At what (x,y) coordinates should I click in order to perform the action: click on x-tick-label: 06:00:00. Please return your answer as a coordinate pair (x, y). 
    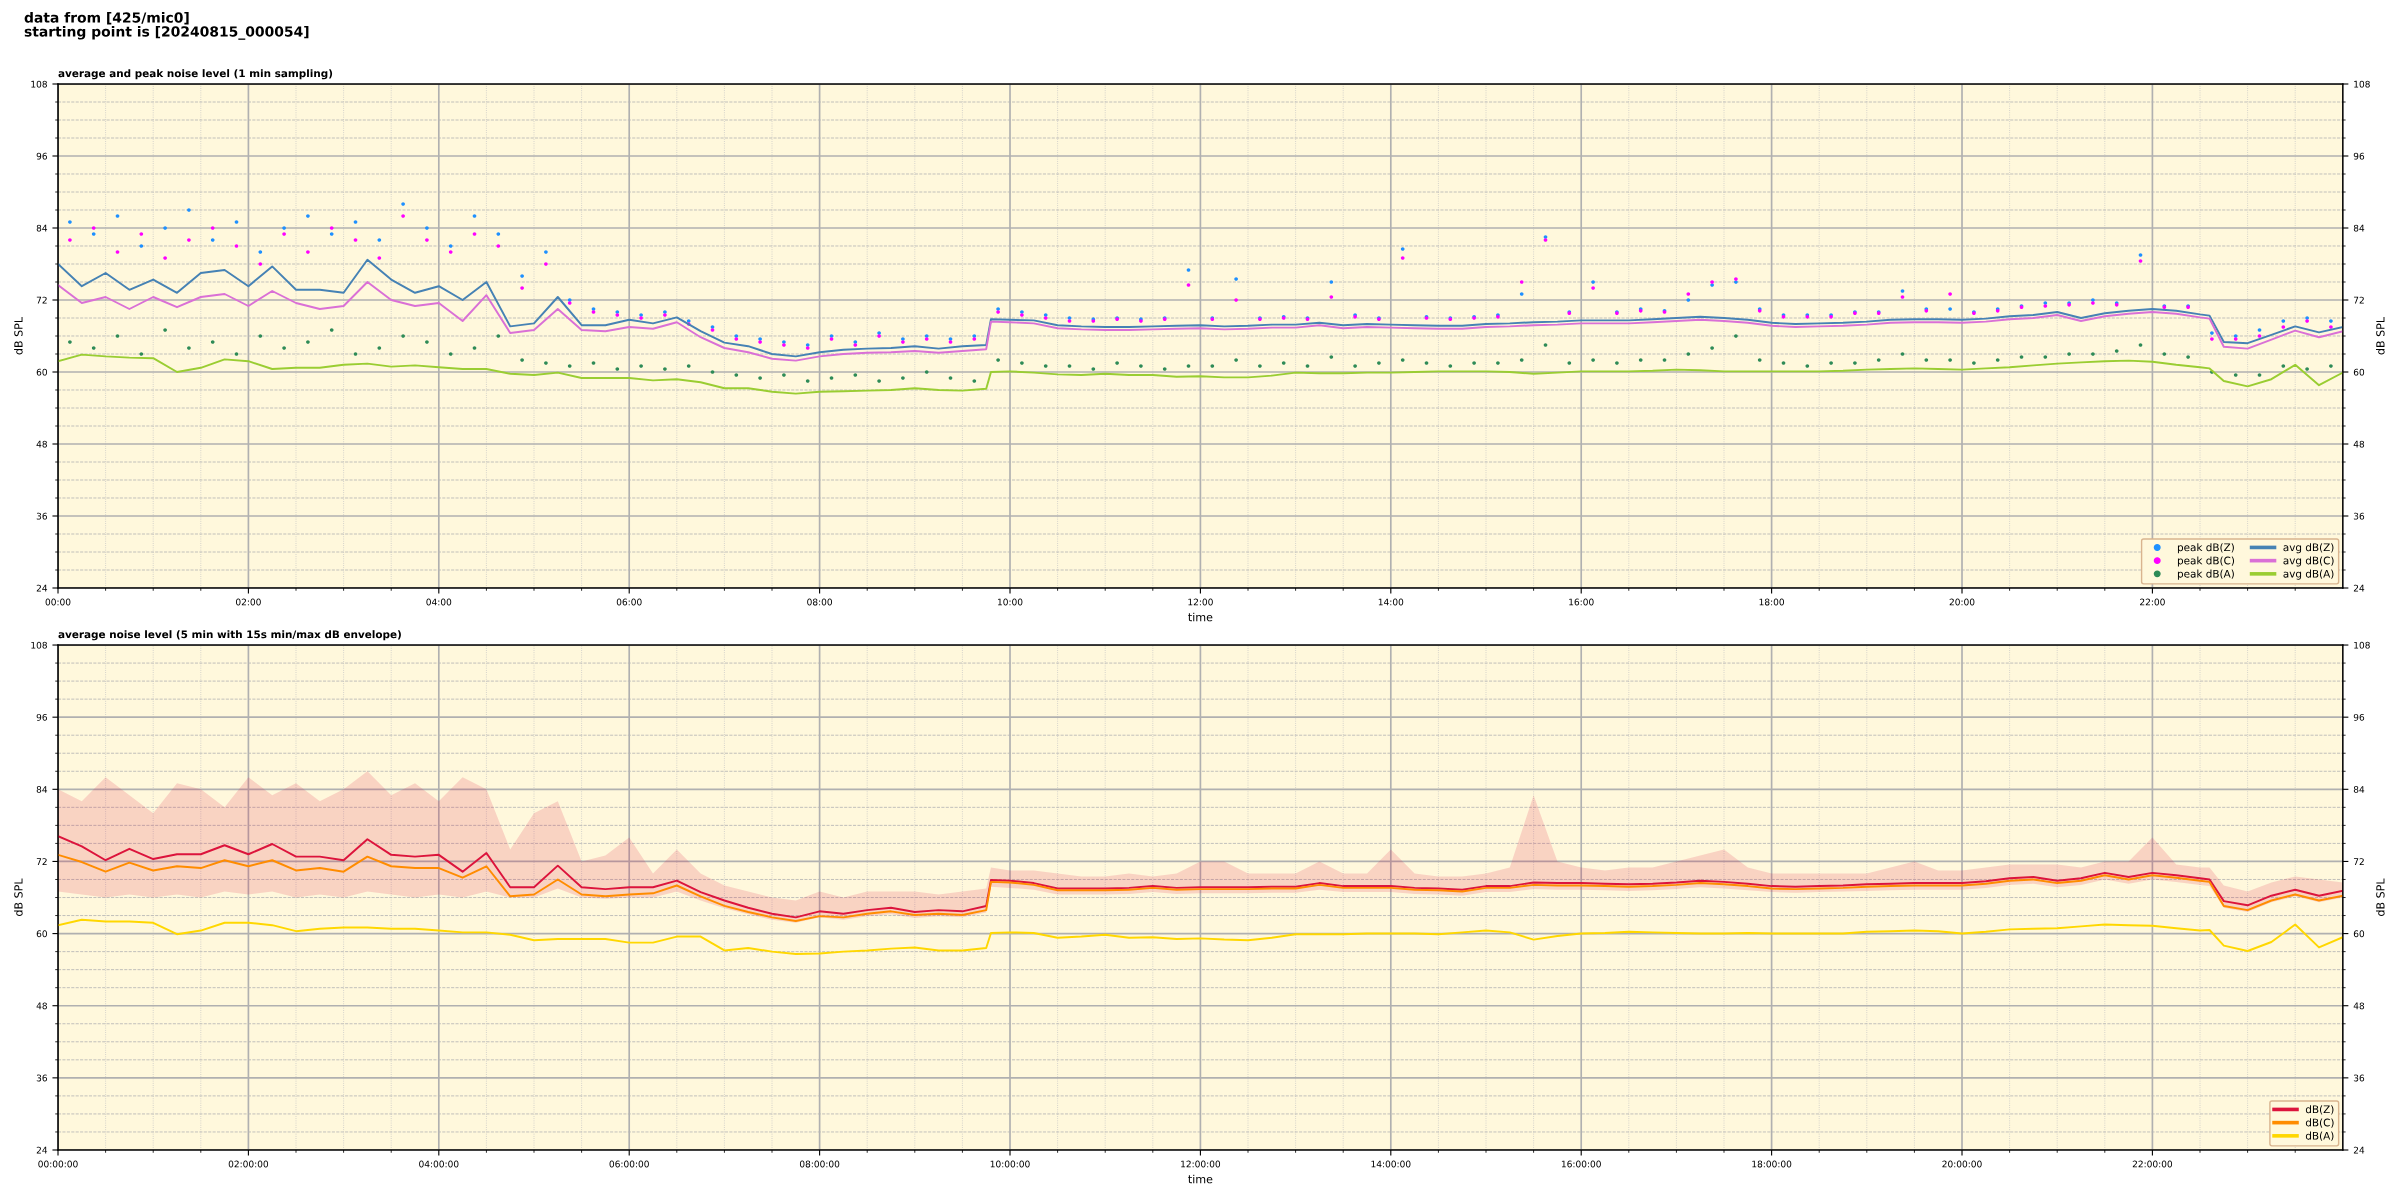
    Looking at the image, I should click on (629, 1164).